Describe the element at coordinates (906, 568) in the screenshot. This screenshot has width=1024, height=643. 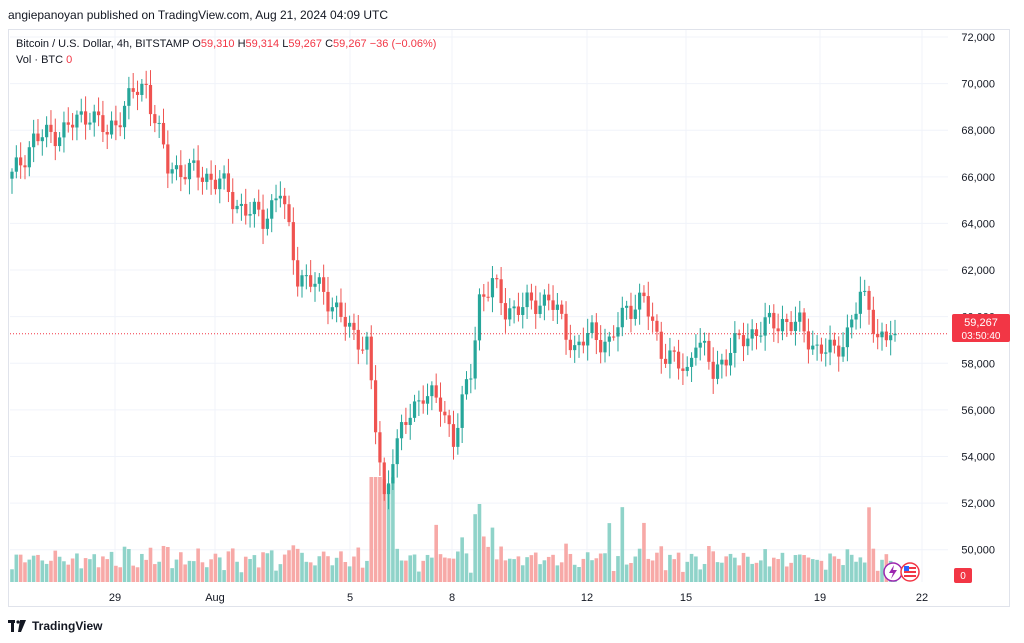
I see `flag-canton` at that location.